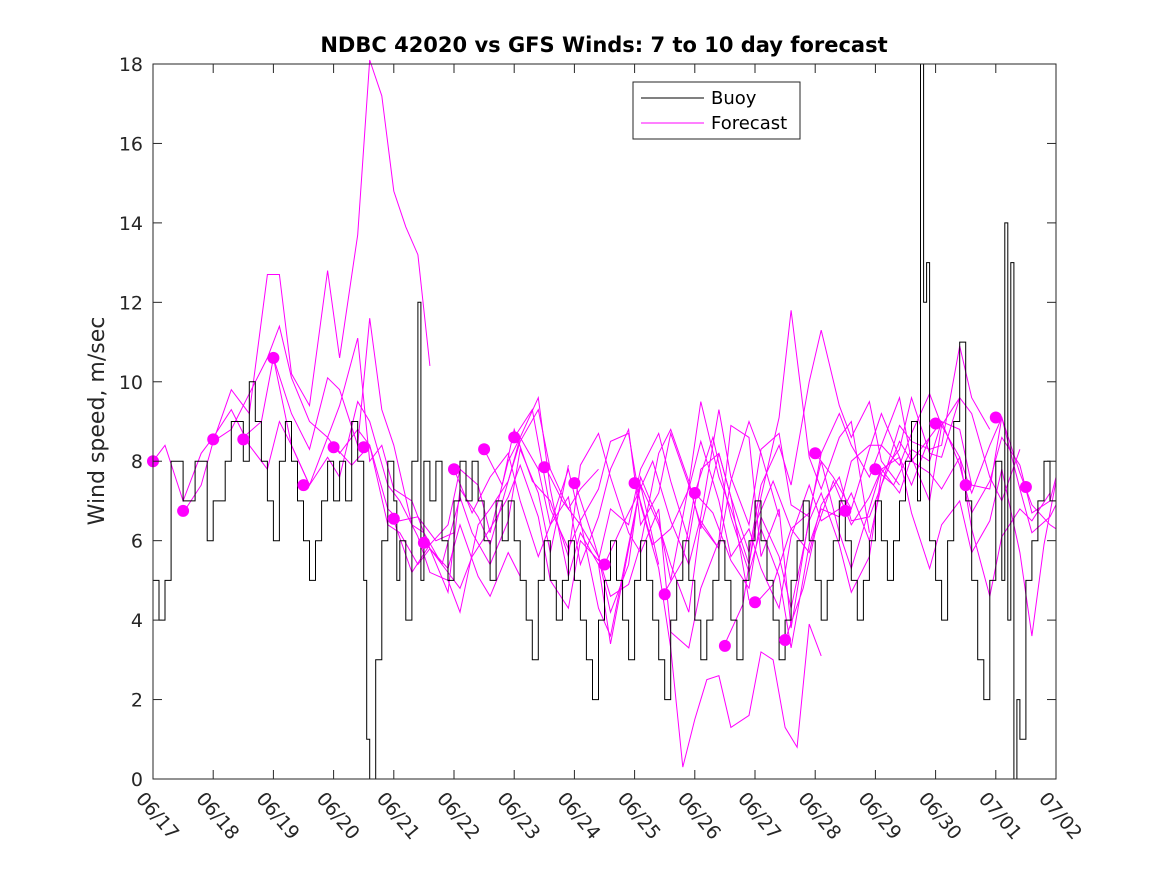 This screenshot has width=1167, height=875. I want to click on y-tick-label-2: 4, so click(137, 621).